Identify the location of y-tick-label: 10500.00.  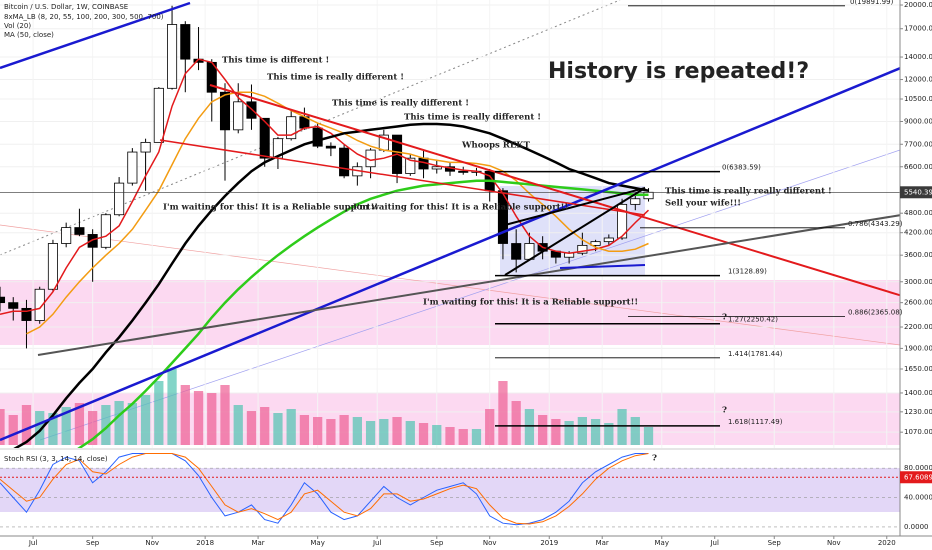
(918, 99).